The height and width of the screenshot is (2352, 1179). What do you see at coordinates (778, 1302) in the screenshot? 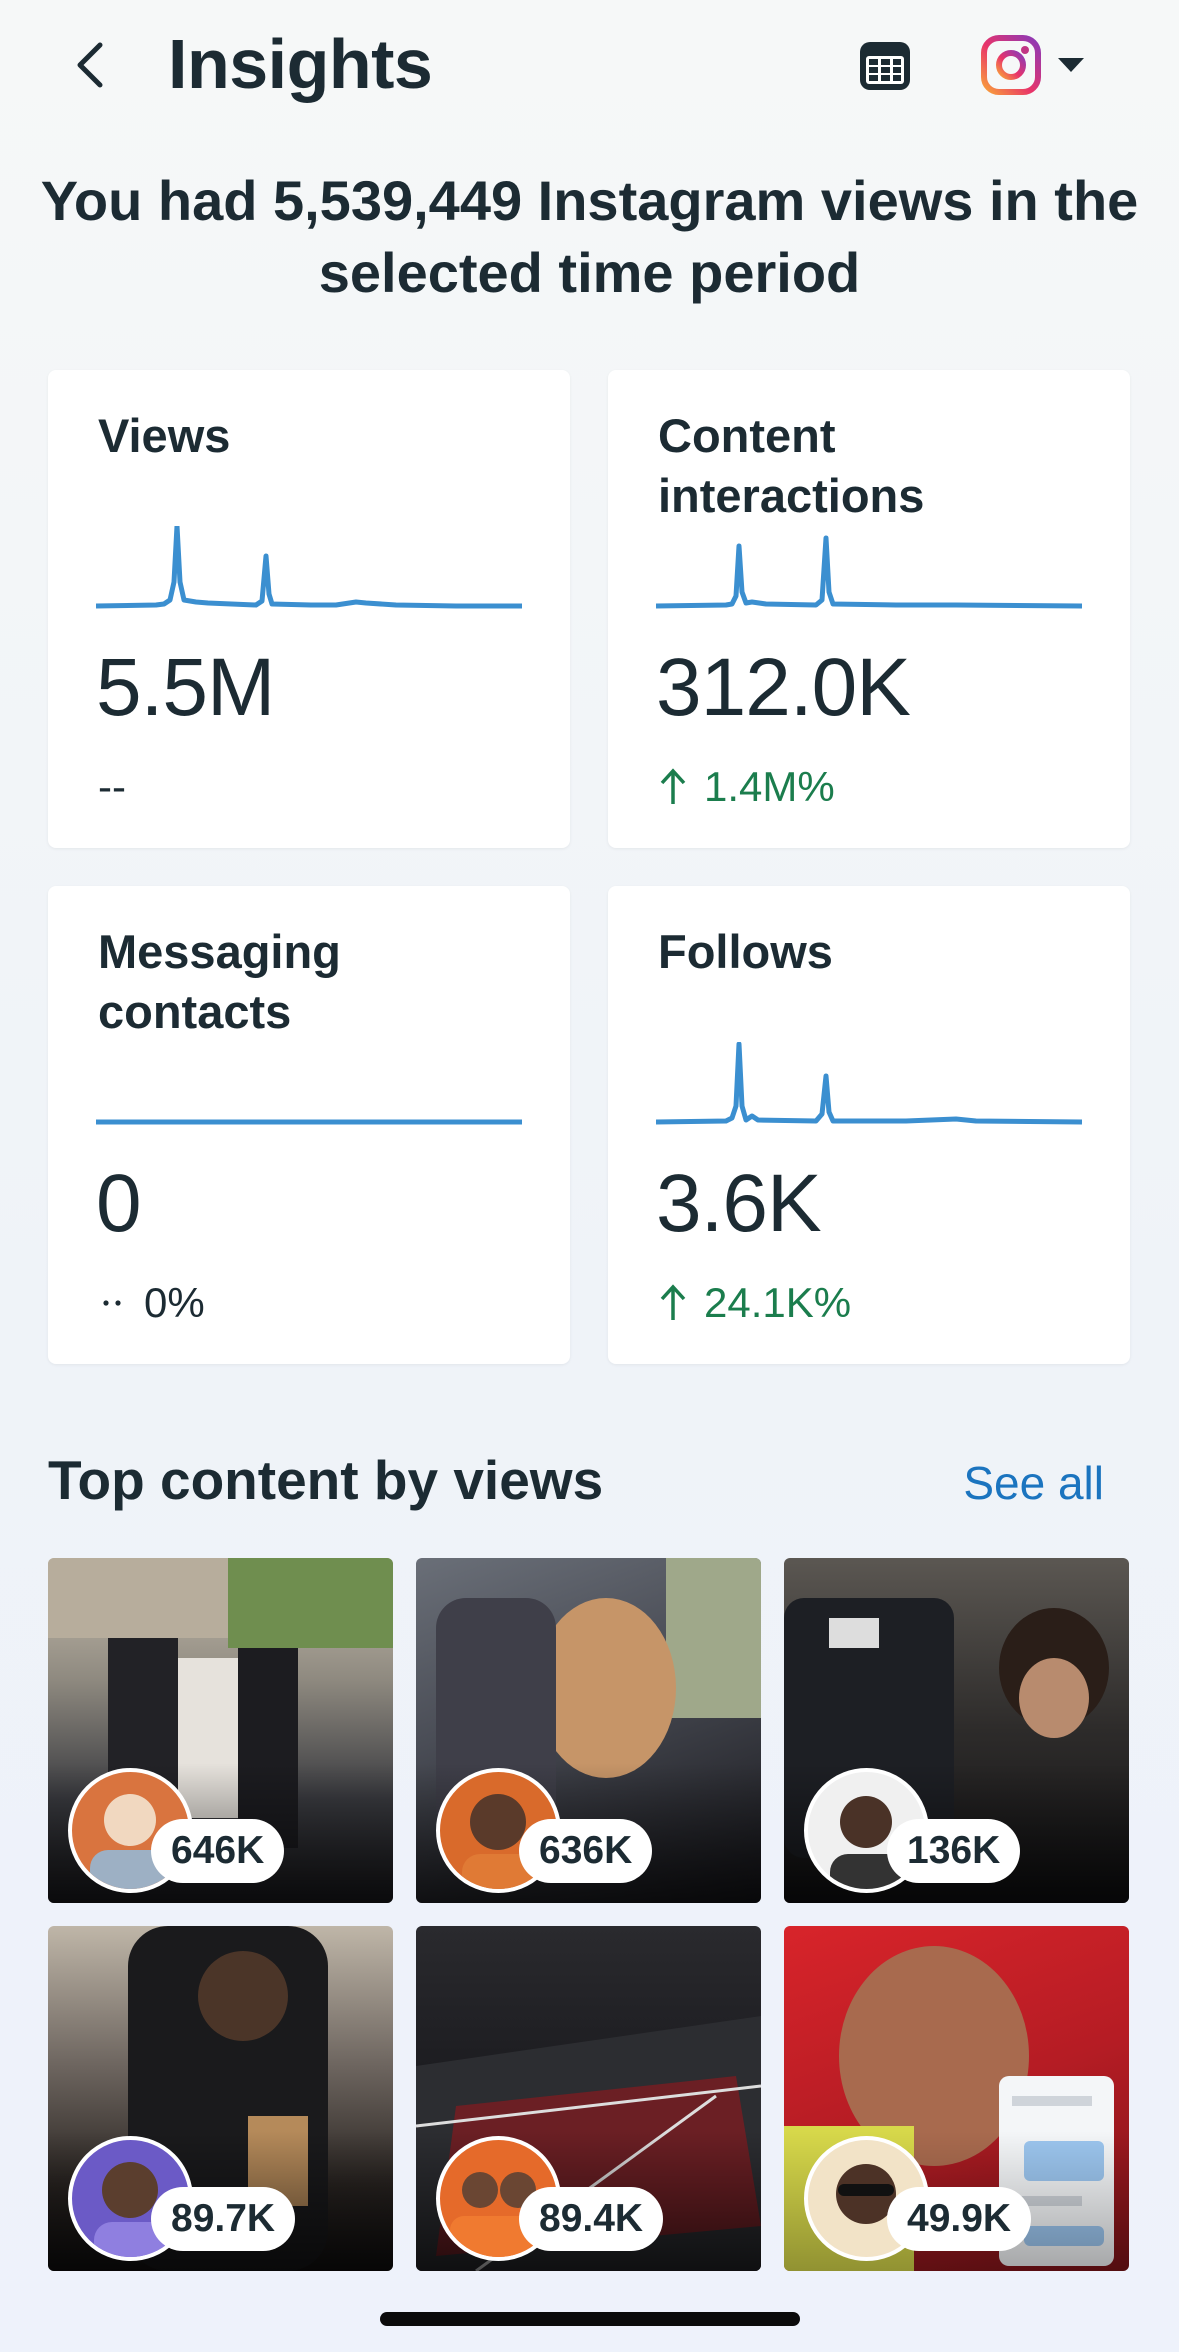
I see `delta-text: 24.1K%` at bounding box center [778, 1302].